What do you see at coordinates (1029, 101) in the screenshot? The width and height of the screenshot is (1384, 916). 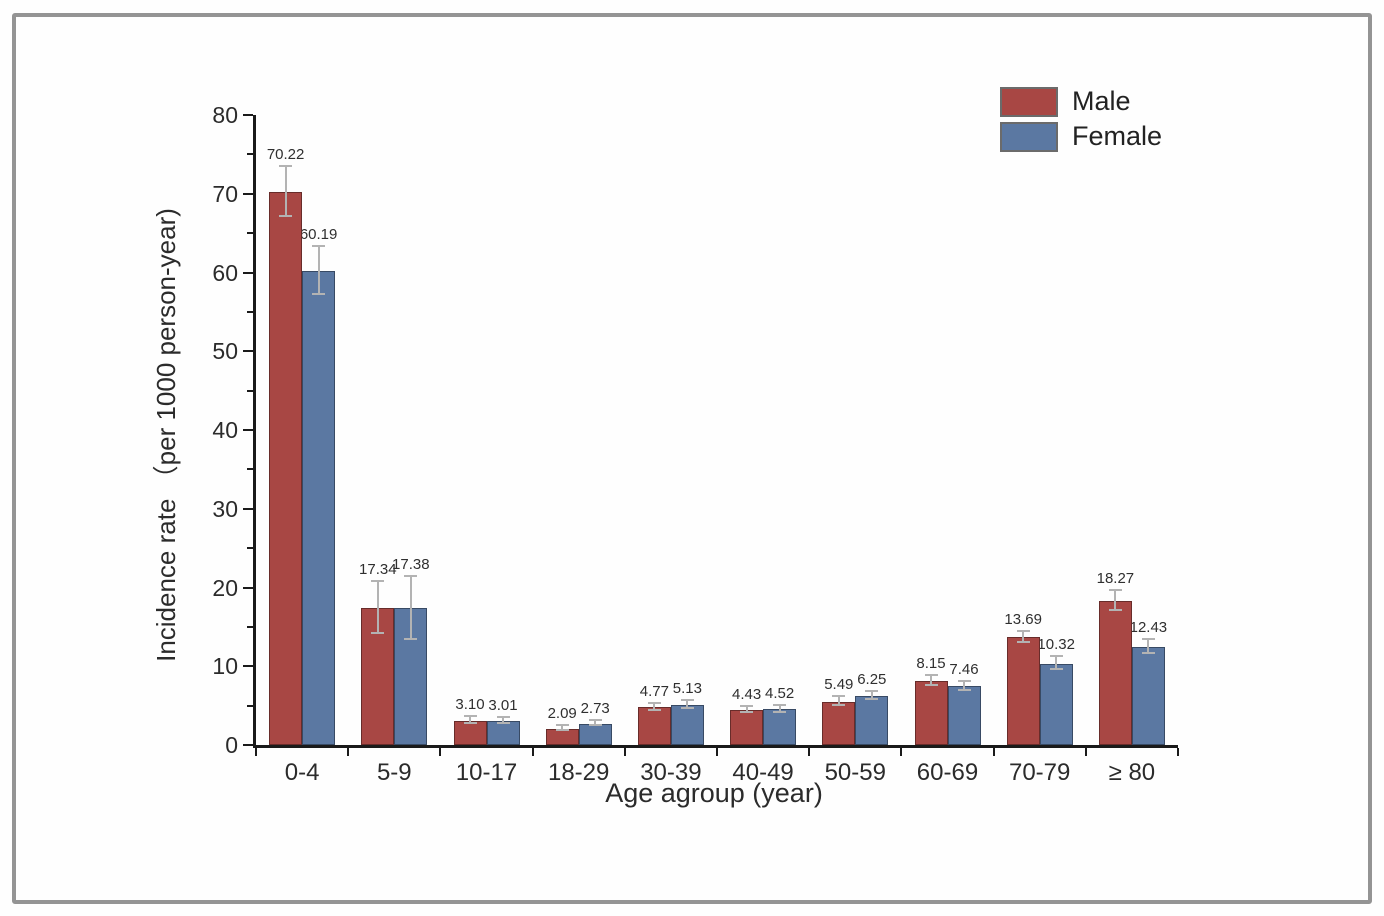 I see `male-series-swatch` at bounding box center [1029, 101].